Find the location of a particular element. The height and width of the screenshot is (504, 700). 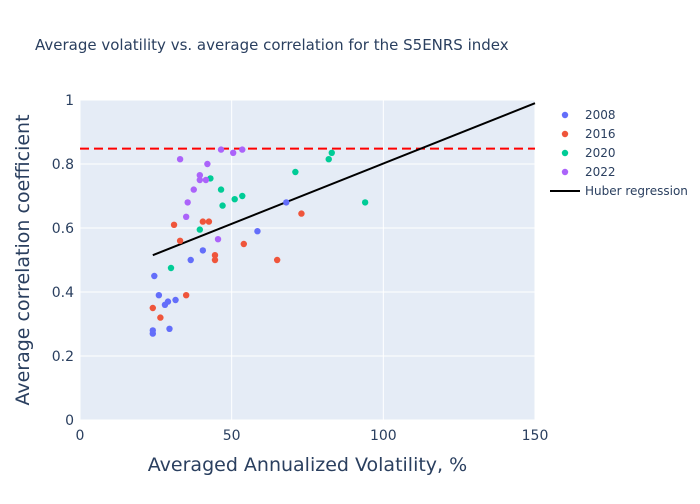

legend: 2008 2016 2020 2022 Huber regression is located at coordinates (619, 153).